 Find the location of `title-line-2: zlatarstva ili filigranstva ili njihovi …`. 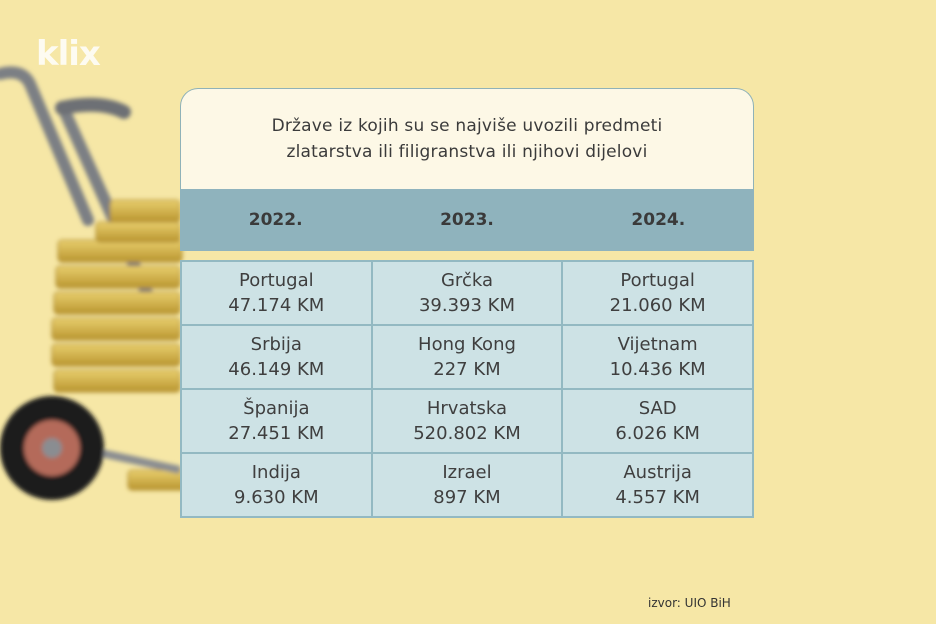

title-line-2: zlatarstva ili filigranstva ili njihovi … is located at coordinates (467, 152).